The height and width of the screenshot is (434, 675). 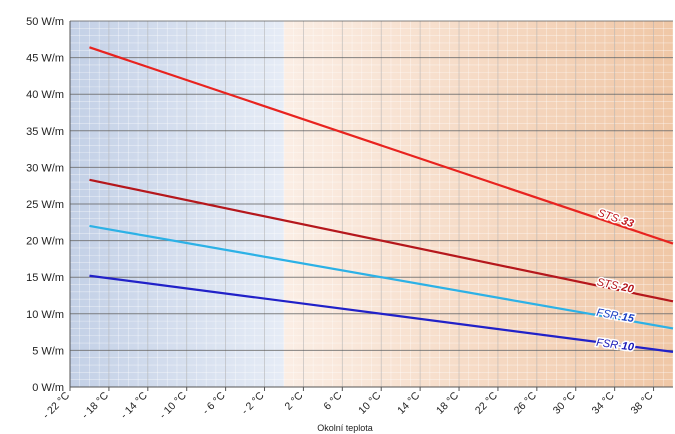 I want to click on x-tick-label: - 6 °C, so click(x=214, y=403).